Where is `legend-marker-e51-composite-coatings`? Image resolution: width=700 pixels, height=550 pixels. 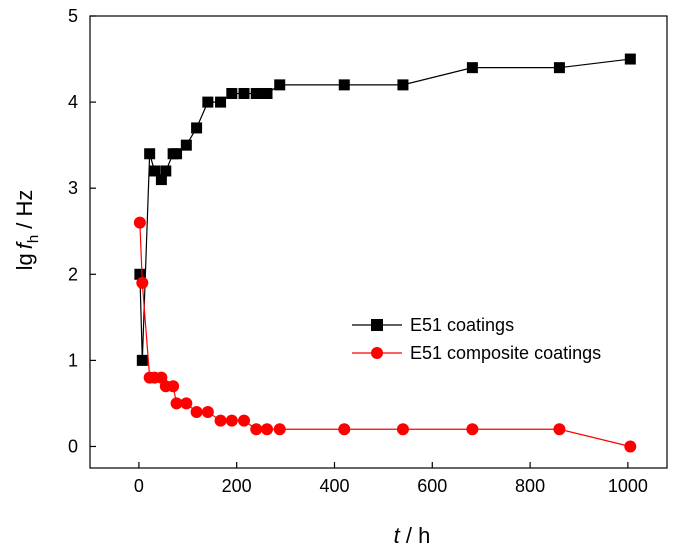 legend-marker-e51-composite-coatings is located at coordinates (377, 353).